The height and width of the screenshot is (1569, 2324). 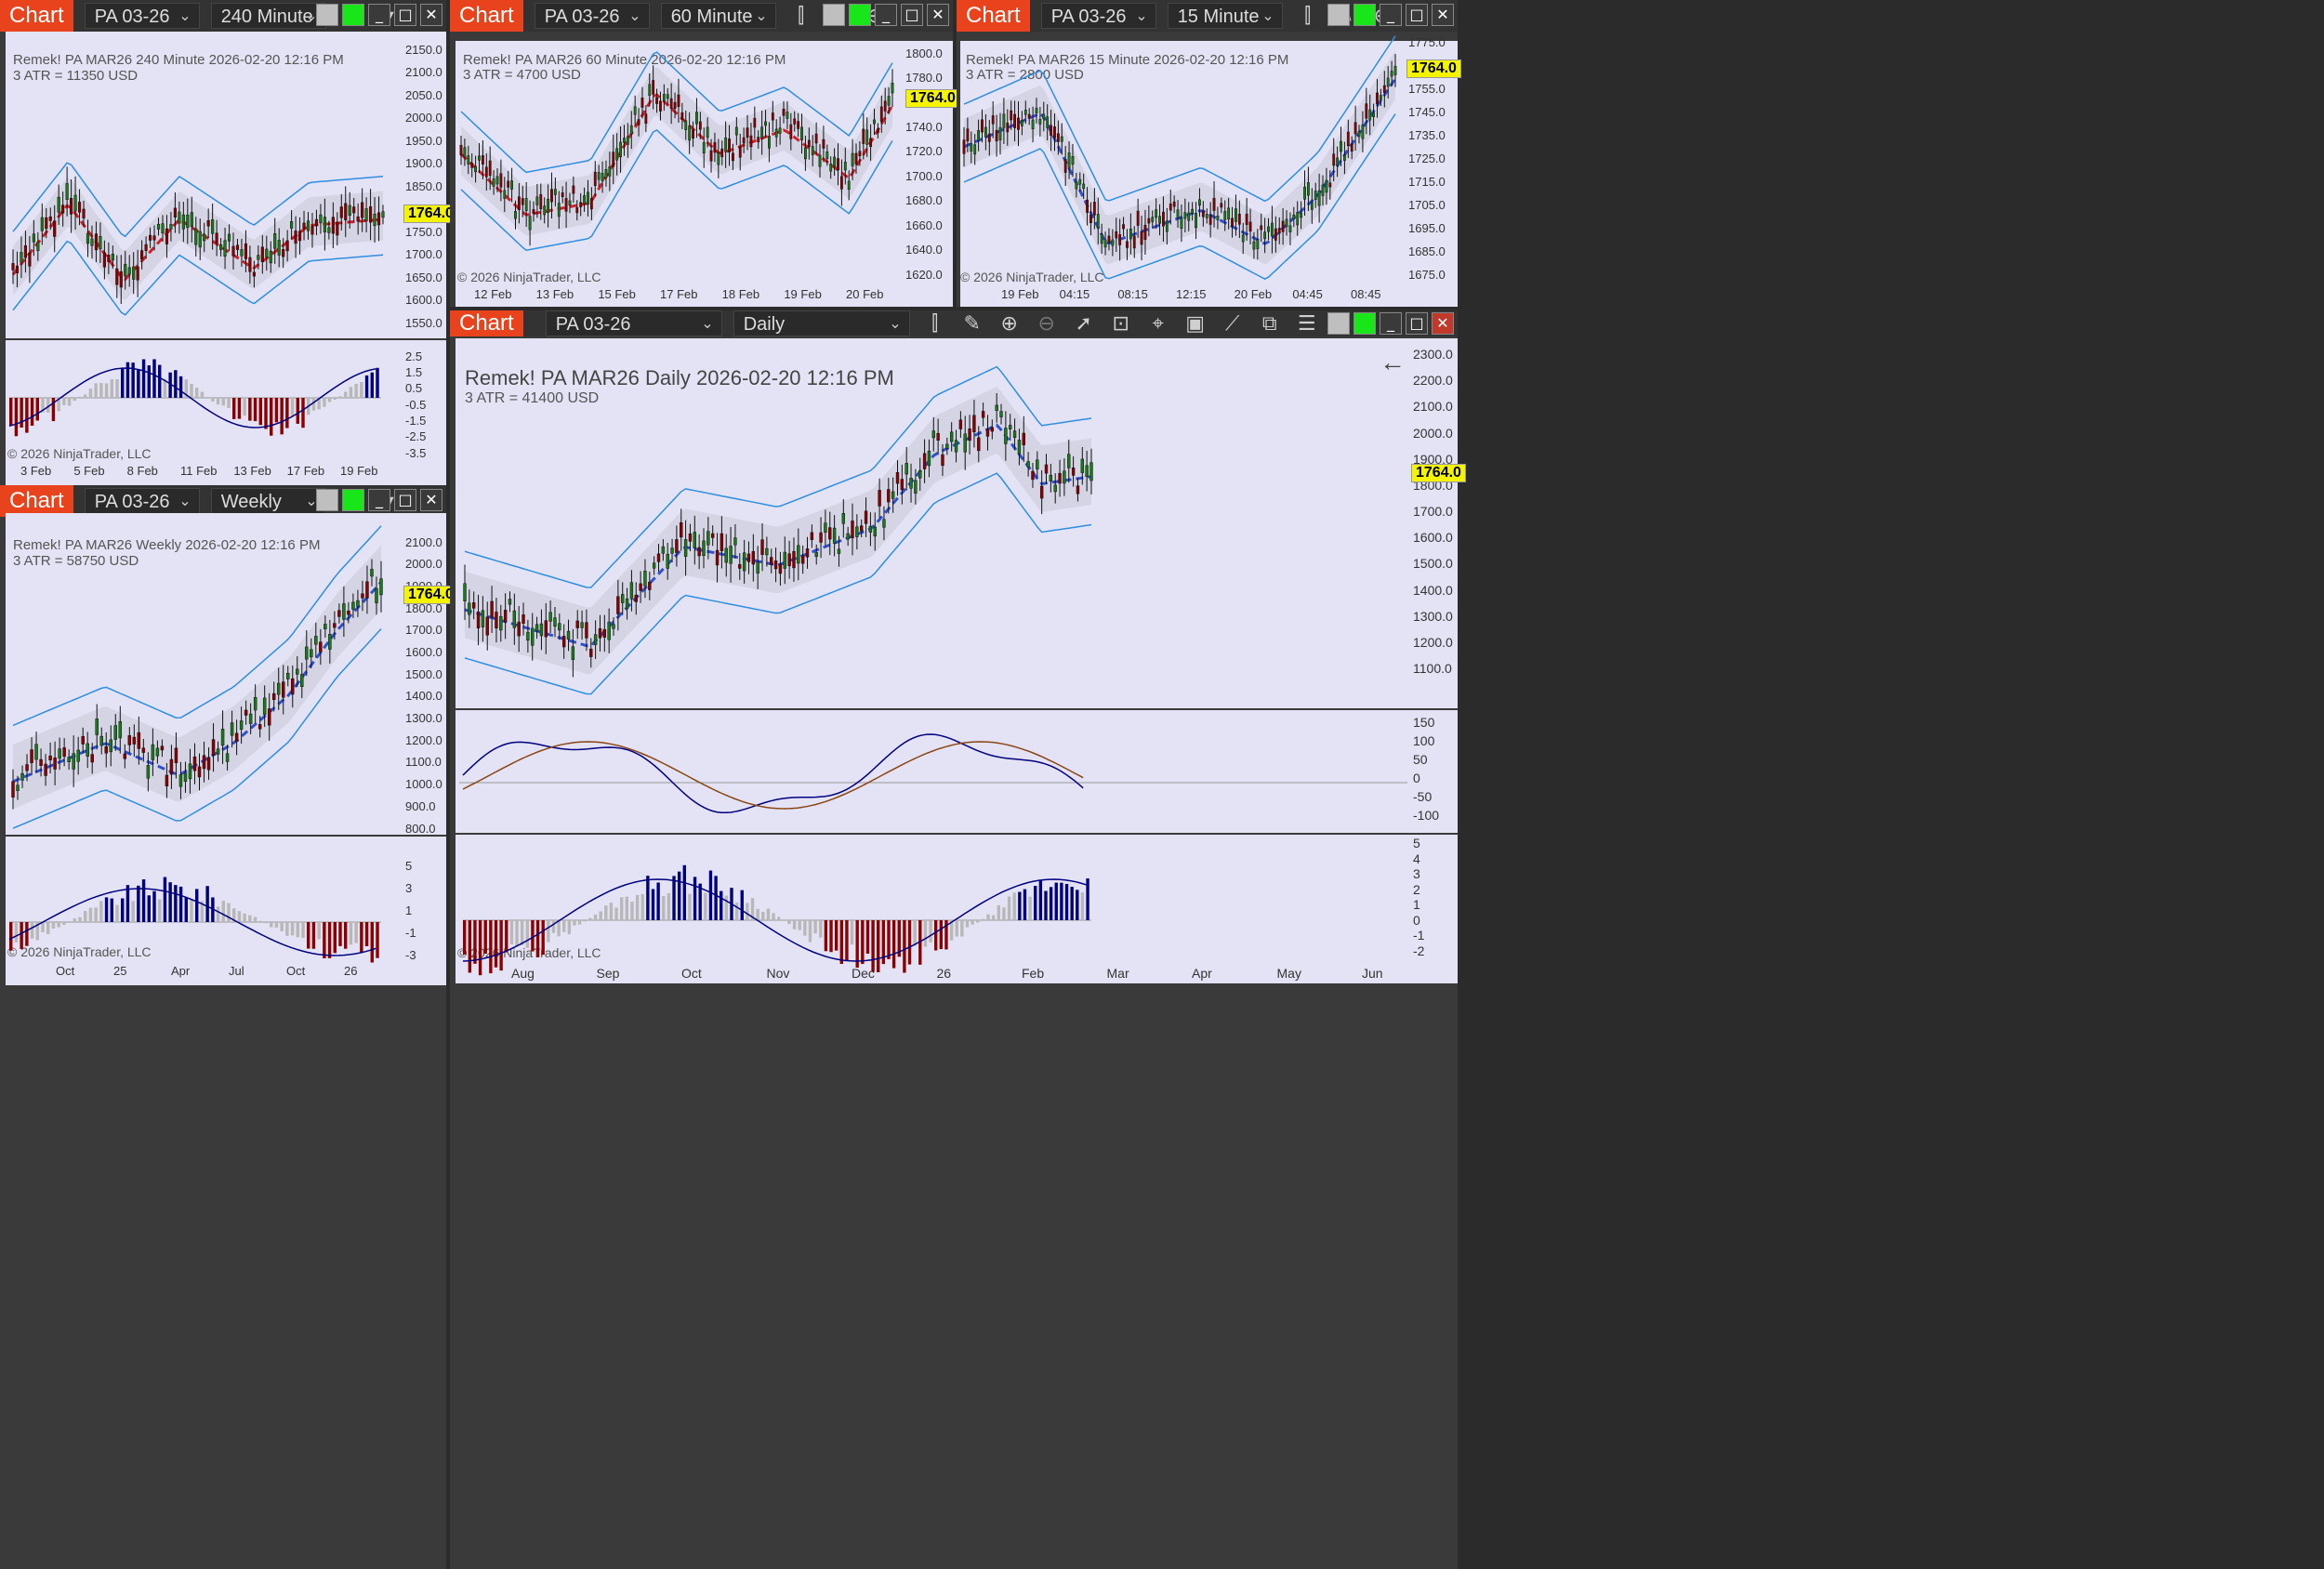 What do you see at coordinates (226, 473) in the screenshot?
I see `time-axis: 3 Feb 5 Feb 8 Feb 11 Feb 13 Feb 17 Feb 19 Feb` at bounding box center [226, 473].